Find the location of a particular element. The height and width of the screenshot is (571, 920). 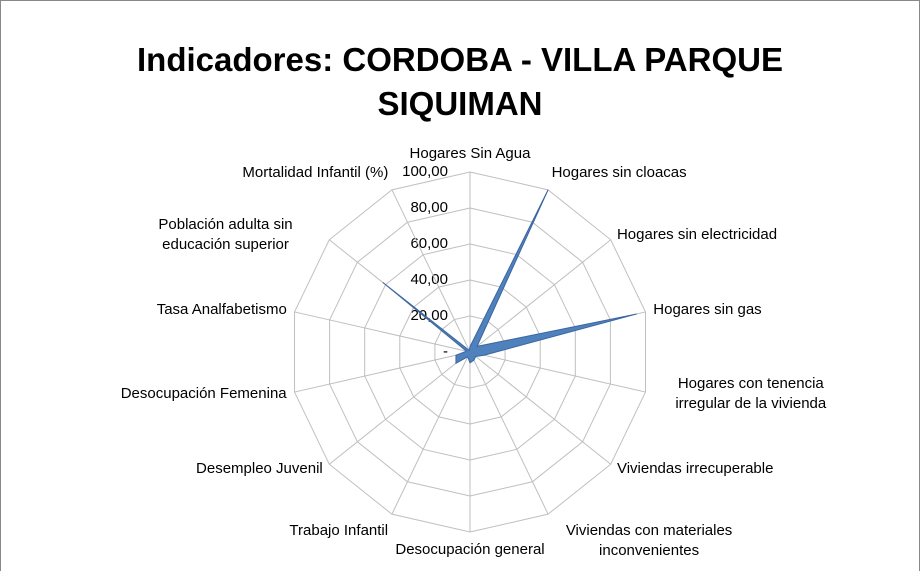

axis-label: Población adulta sin educación superior is located at coordinates (225, 234).